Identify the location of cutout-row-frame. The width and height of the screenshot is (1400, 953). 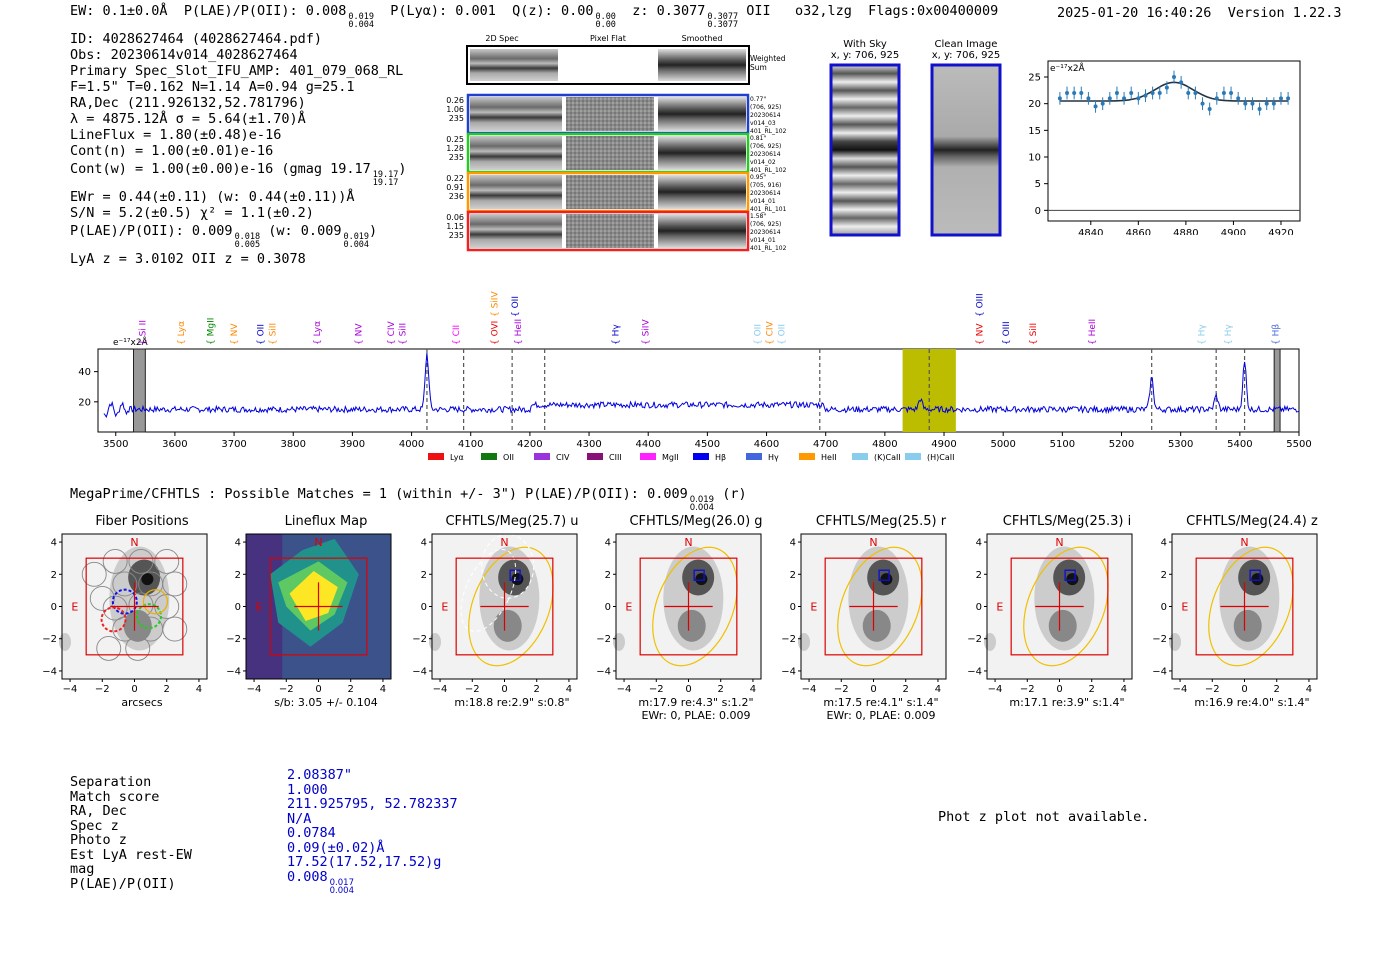
(608, 231).